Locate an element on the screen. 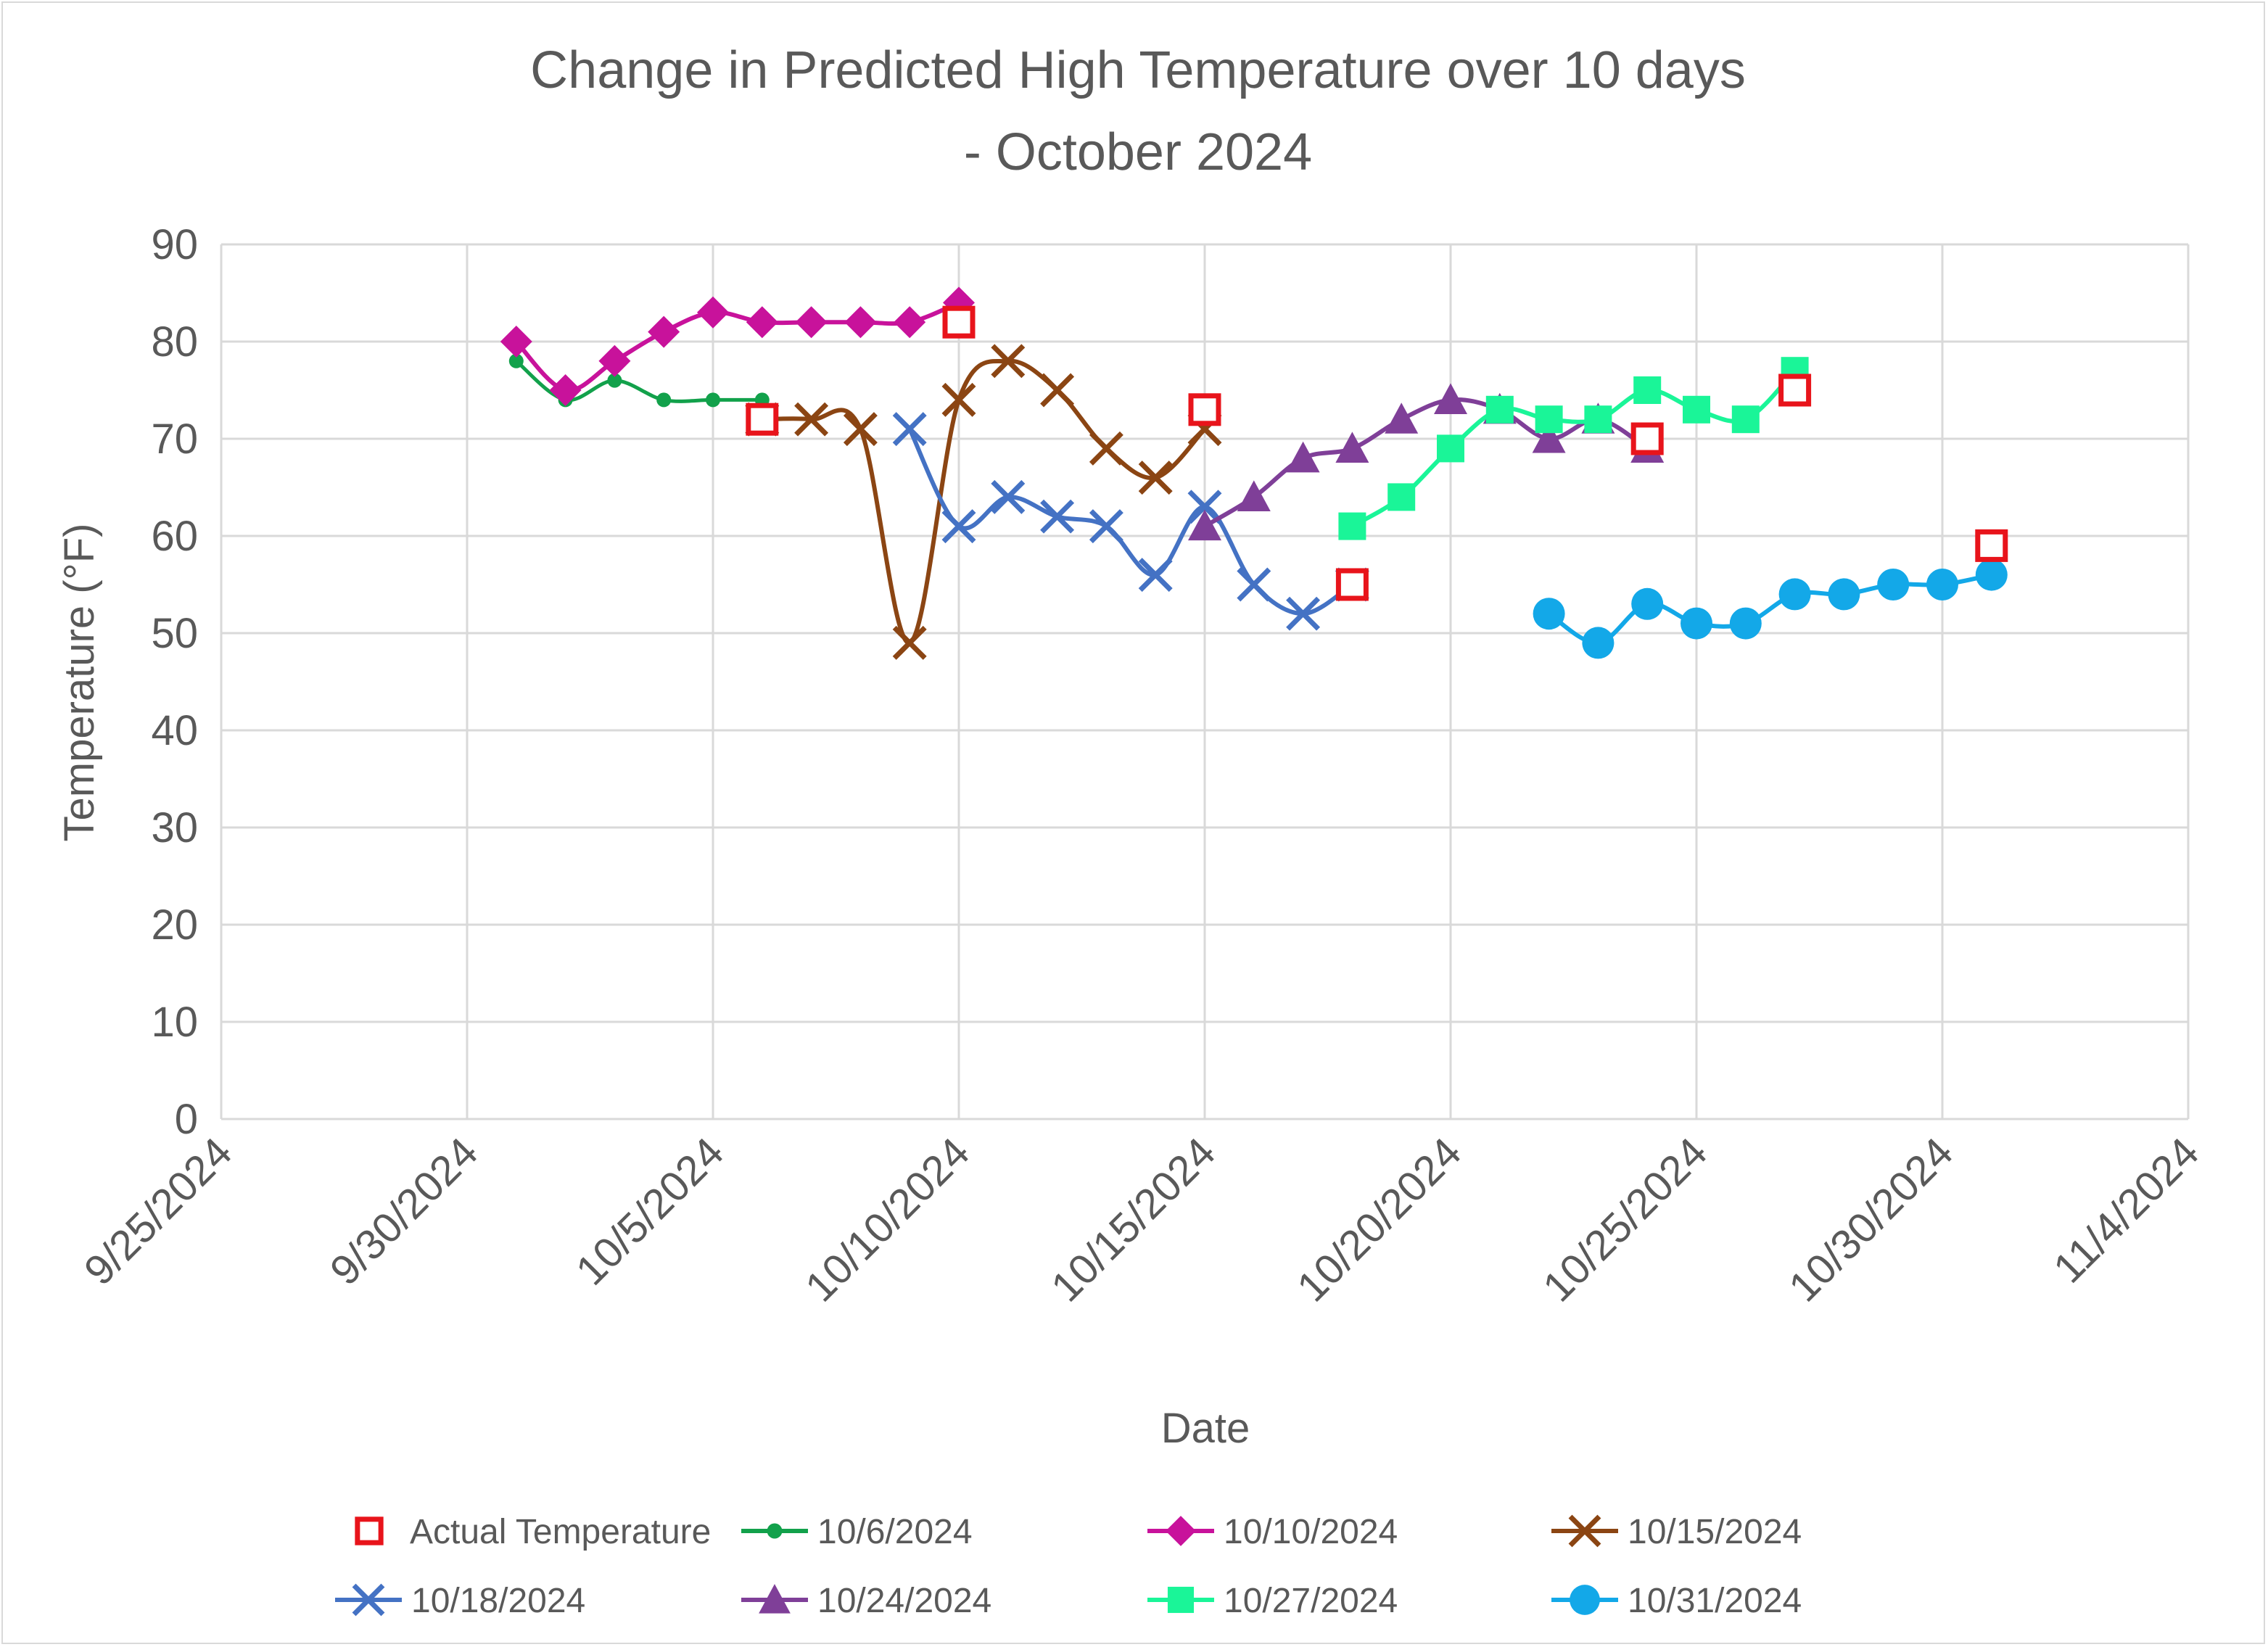 The width and height of the screenshot is (2268, 1647). y-tick-label: 20 is located at coordinates (174, 925).